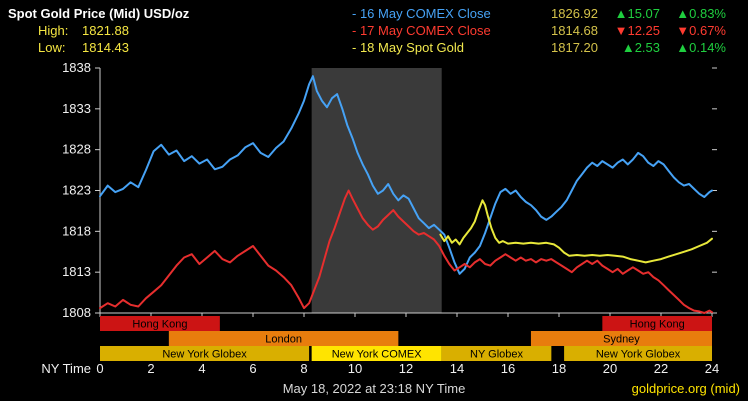  I want to click on high-row: High: 1821.88, so click(180, 30).